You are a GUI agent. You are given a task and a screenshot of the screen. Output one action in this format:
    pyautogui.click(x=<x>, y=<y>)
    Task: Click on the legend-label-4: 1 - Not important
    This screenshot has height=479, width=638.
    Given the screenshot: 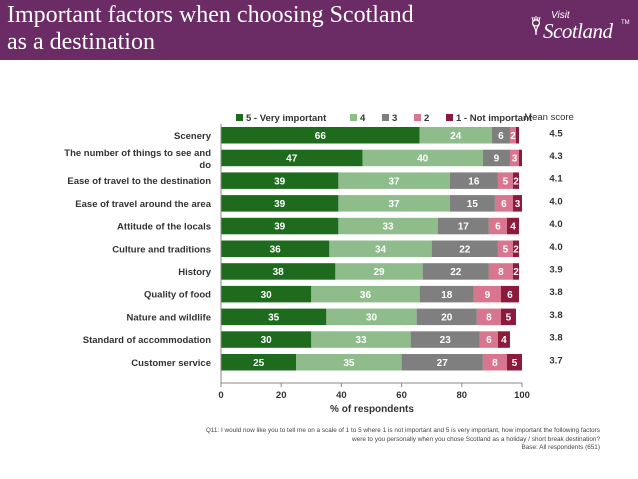 What is the action you would take?
    pyautogui.click(x=494, y=118)
    